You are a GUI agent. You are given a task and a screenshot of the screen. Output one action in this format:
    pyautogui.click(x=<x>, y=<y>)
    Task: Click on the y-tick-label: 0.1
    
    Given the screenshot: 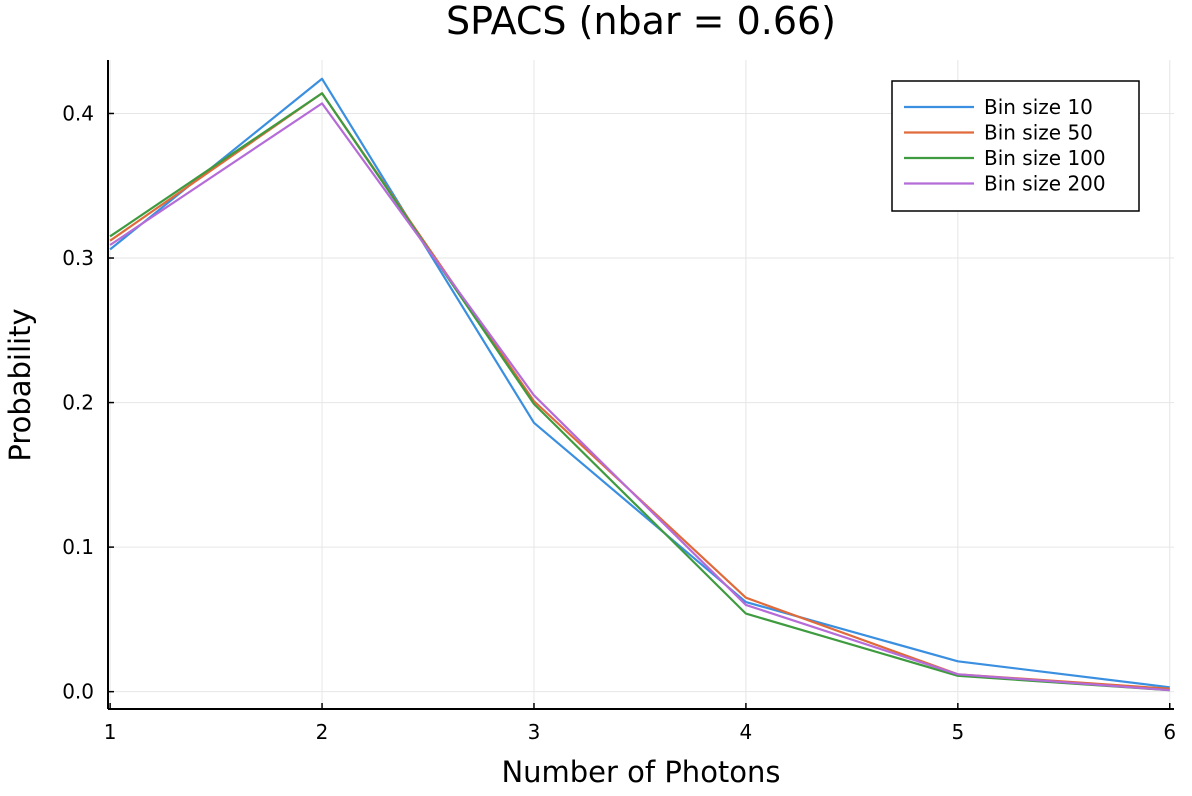 What is the action you would take?
    pyautogui.click(x=78, y=547)
    